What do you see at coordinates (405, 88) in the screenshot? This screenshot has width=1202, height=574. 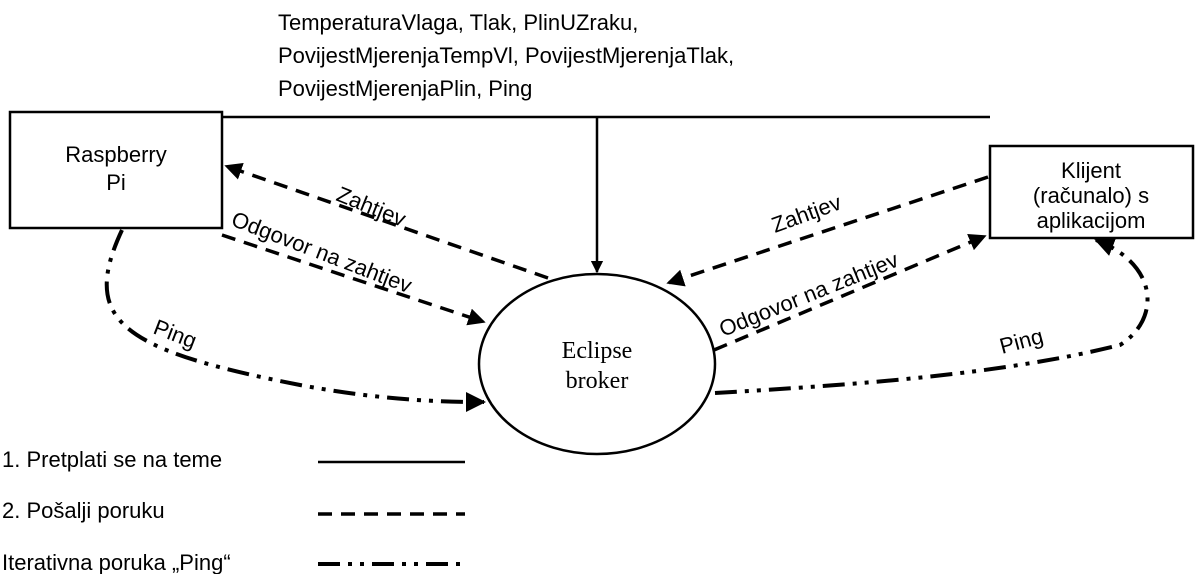 I see `topic: PovijestMjerenjaPlin, Ping` at bounding box center [405, 88].